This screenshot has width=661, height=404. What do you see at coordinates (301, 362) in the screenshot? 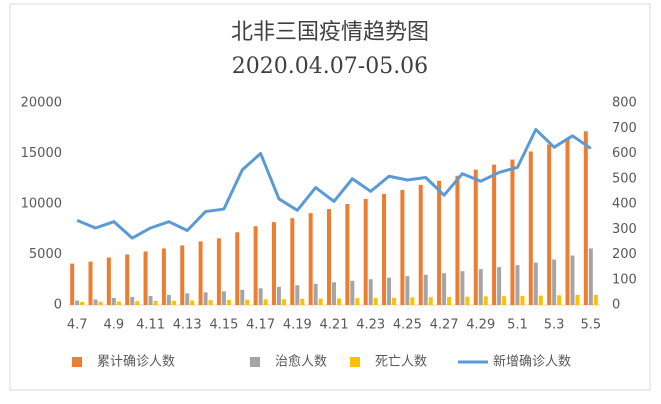
I see `legend-label: 治愈人数` at bounding box center [301, 362].